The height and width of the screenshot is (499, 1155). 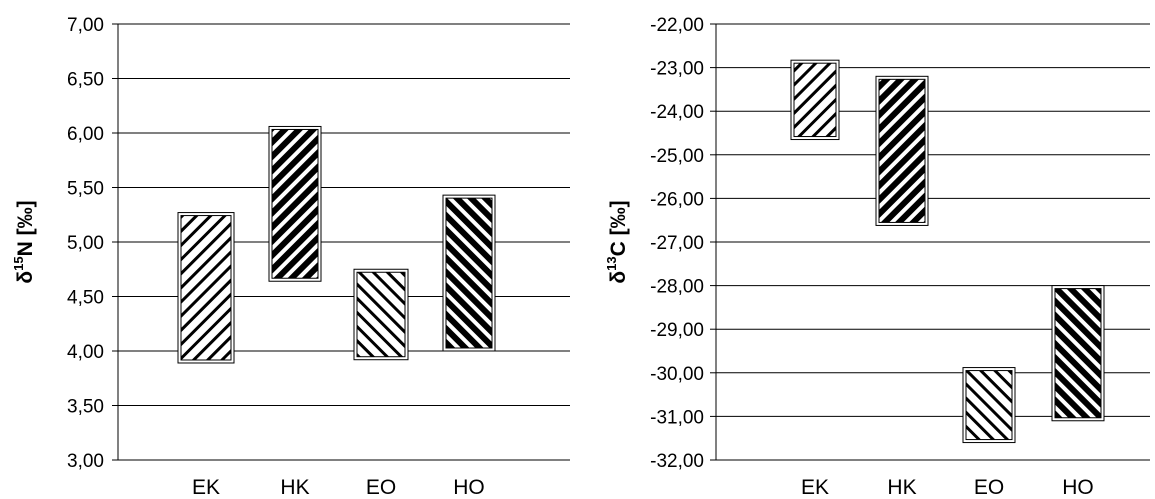 What do you see at coordinates (677, 417) in the screenshot?
I see `y-tick-label: -31,00` at bounding box center [677, 417].